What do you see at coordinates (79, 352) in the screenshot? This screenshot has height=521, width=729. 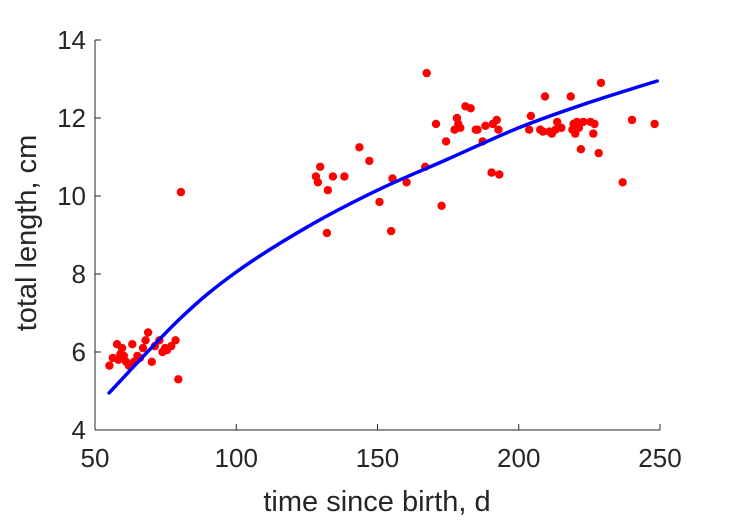 I see `y-tick-label: 6` at bounding box center [79, 352].